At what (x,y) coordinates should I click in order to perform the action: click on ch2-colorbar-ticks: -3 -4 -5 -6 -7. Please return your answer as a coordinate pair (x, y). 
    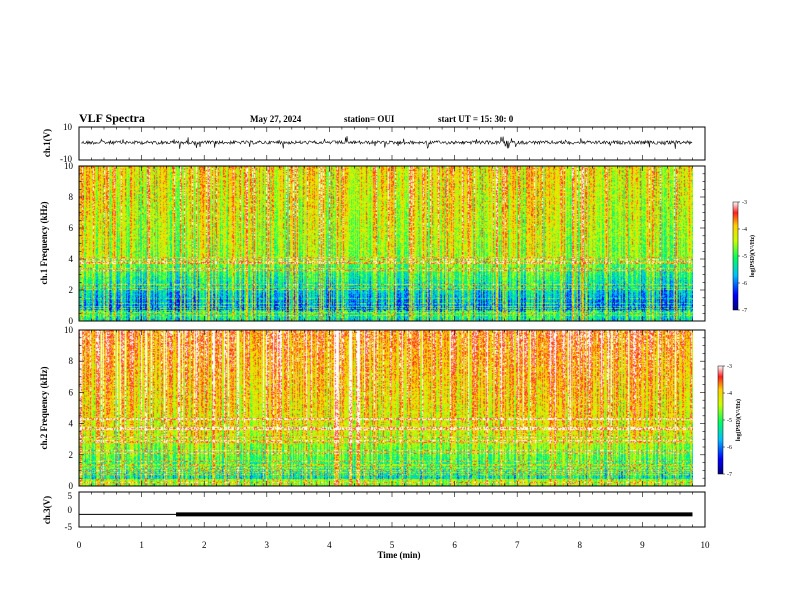
    Looking at the image, I should click on (727, 421).